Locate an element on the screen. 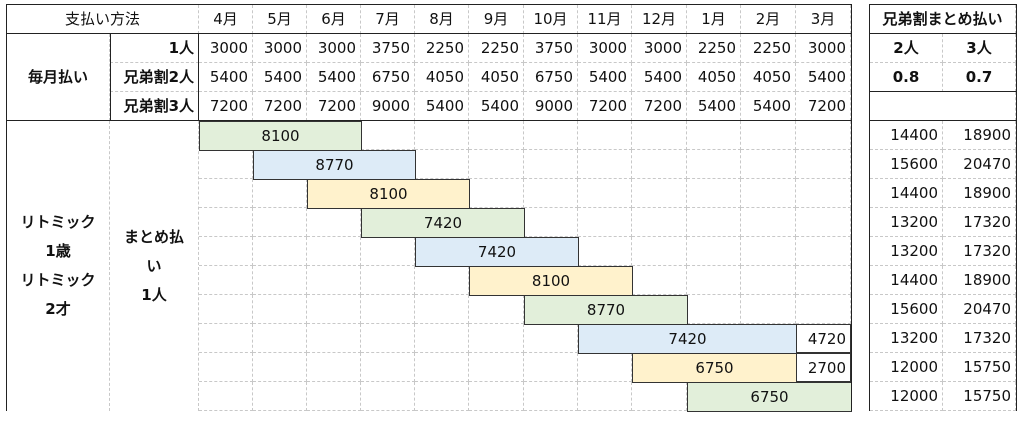 The height and width of the screenshot is (422, 1024). right-table-left-border is located at coordinates (869, 207).